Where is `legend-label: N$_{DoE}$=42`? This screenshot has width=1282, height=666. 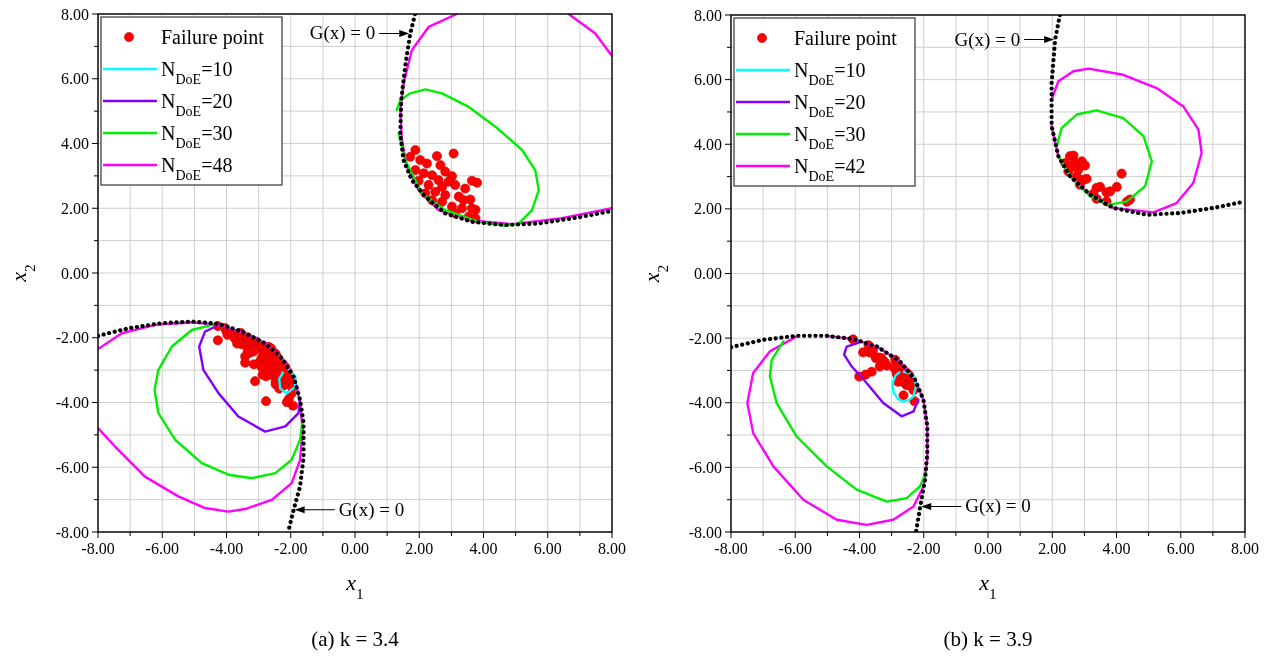 legend-label: N$_{DoE}$=42 is located at coordinates (830, 169).